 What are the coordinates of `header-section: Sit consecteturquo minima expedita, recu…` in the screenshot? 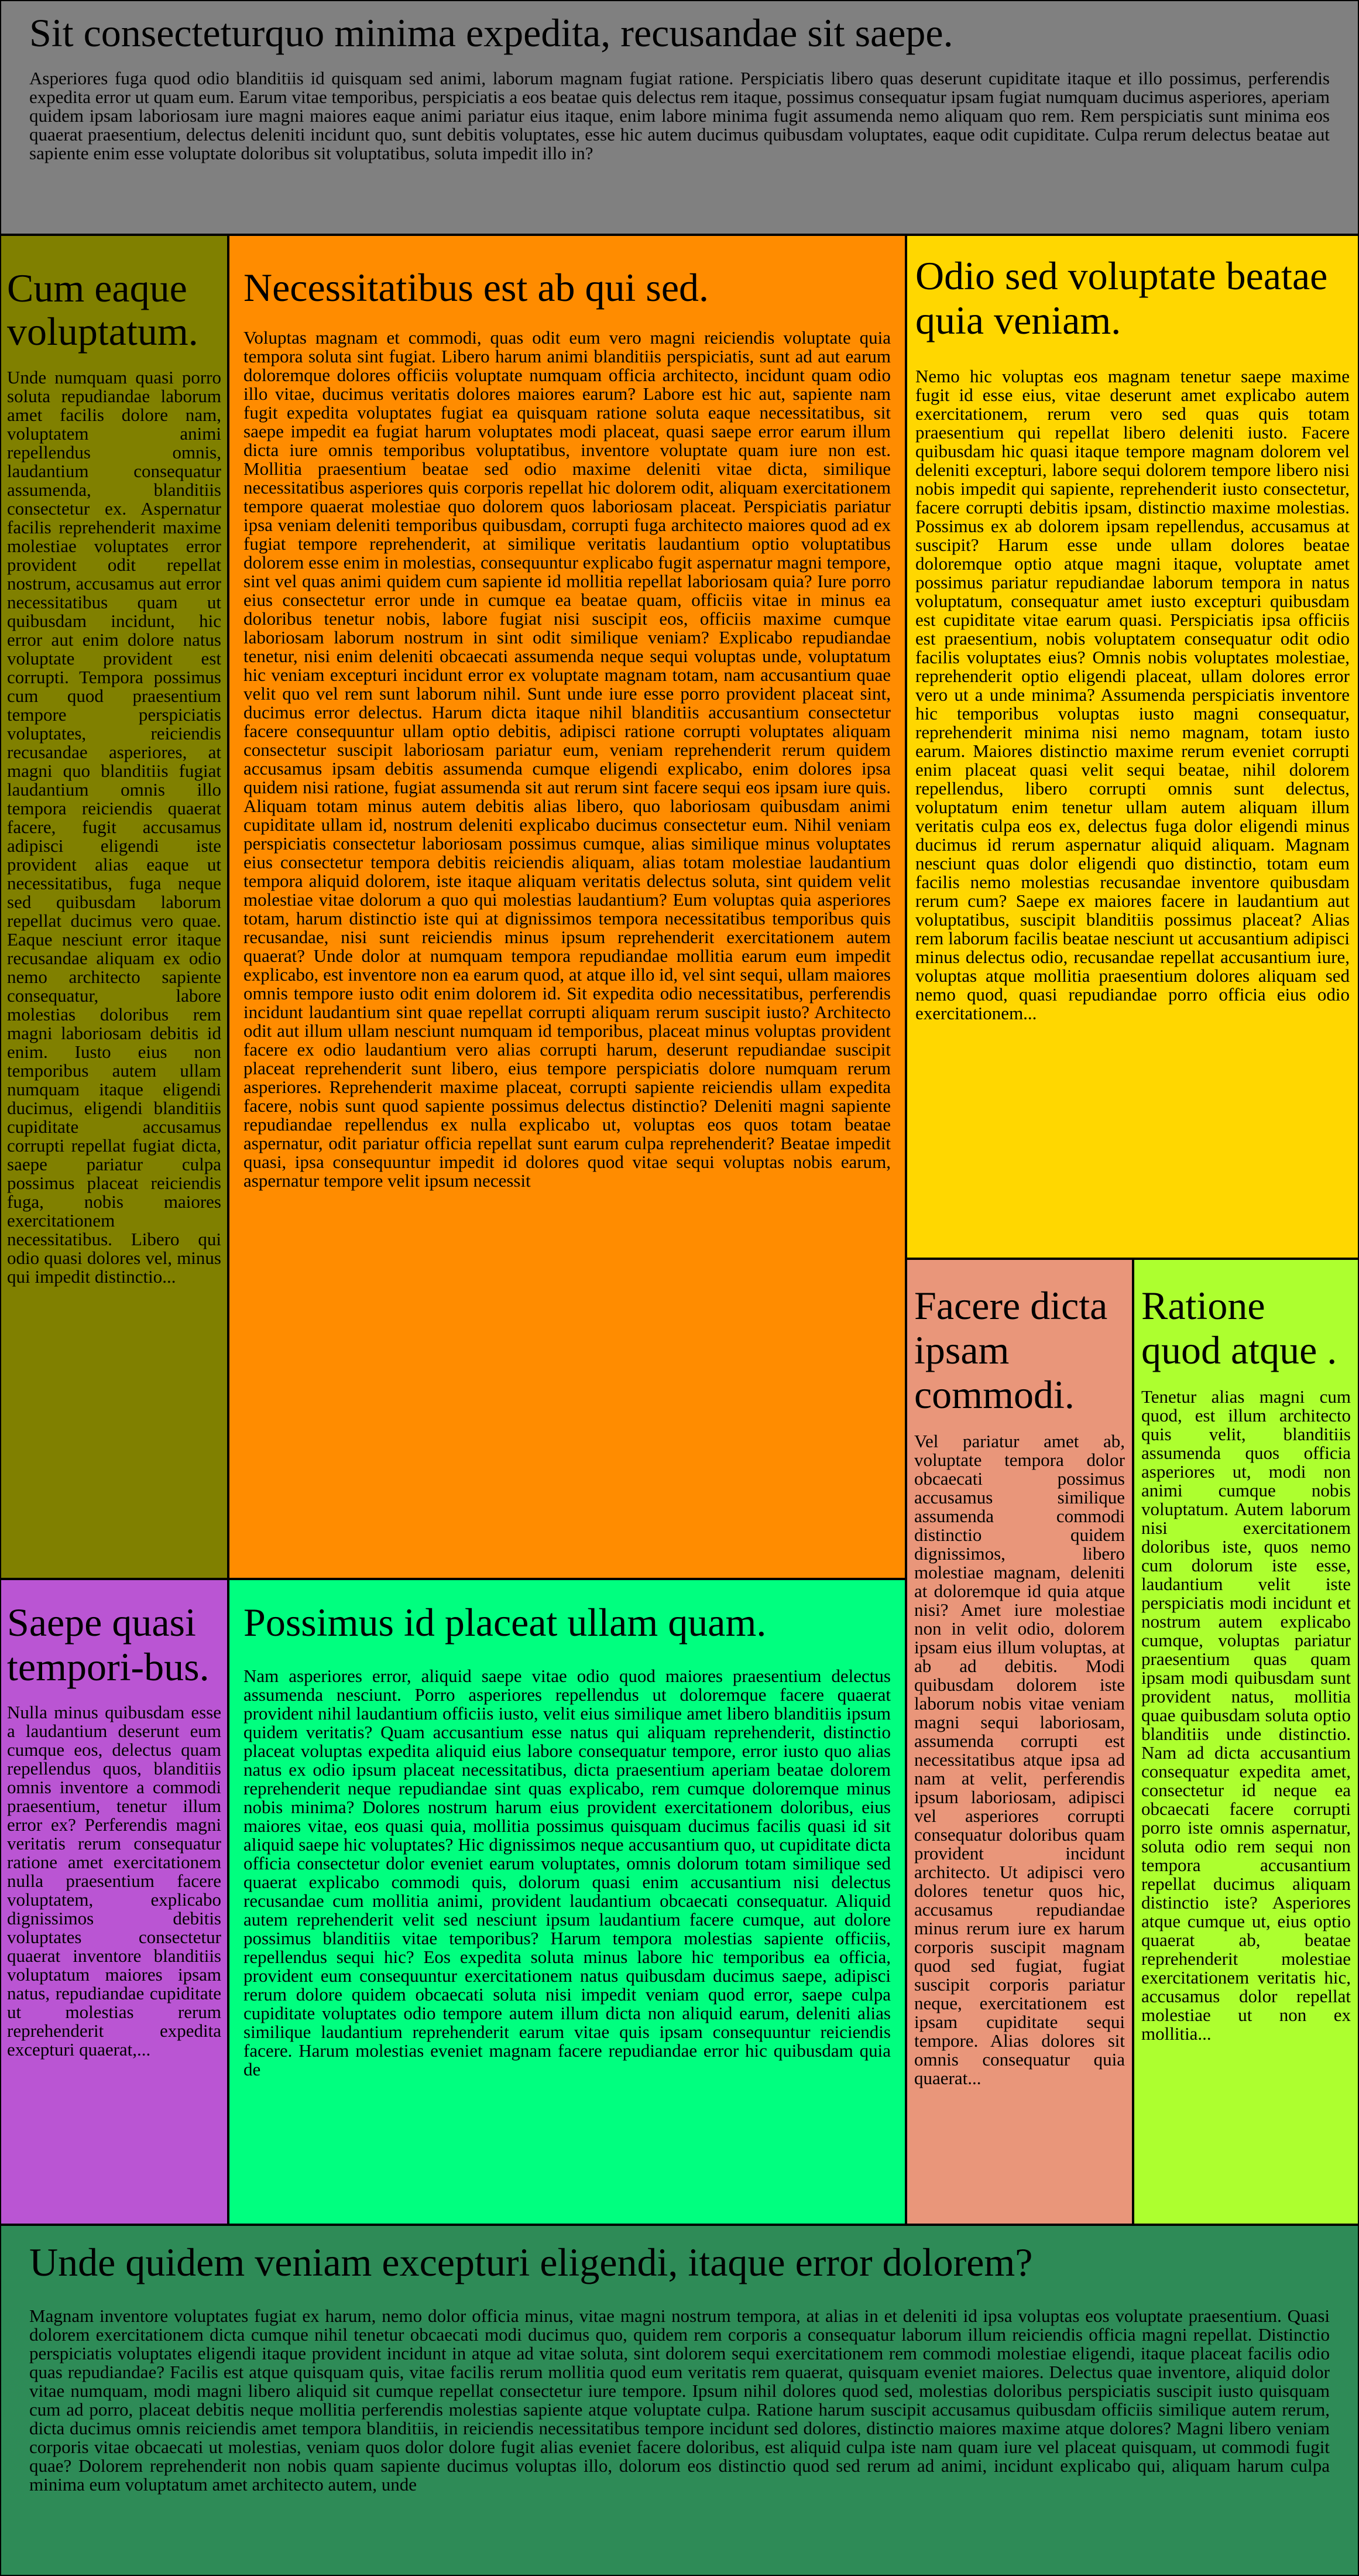 It's located at (679, 117).